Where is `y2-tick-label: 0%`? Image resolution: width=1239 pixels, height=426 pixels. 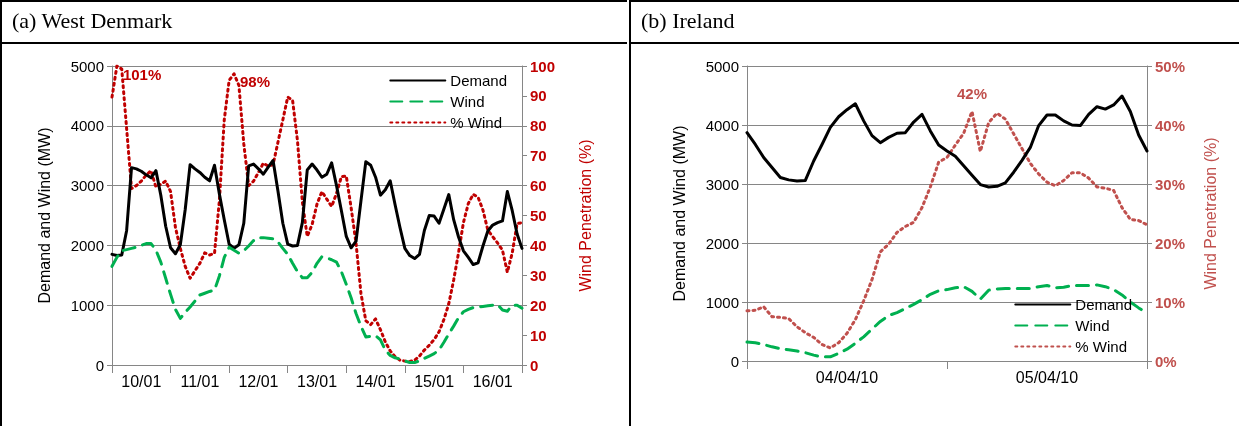
y2-tick-label: 0% is located at coordinates (1166, 361).